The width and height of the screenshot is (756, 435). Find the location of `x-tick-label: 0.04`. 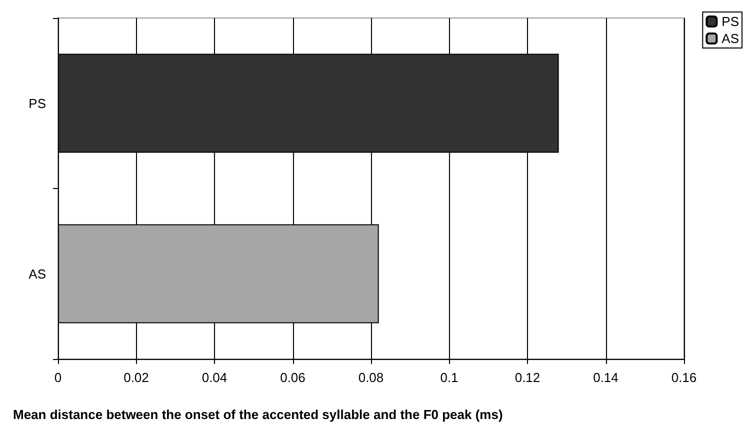

x-tick-label: 0.04 is located at coordinates (215, 377).